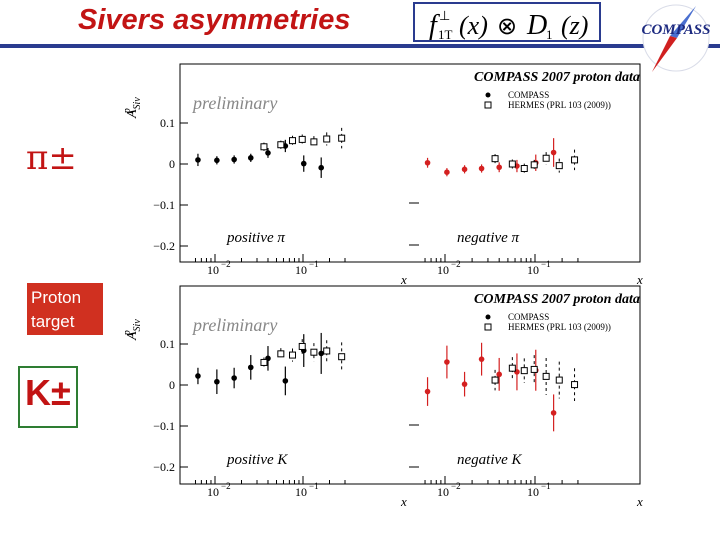  I want to click on block2-ylabel: ASivp, so click(132, 330).